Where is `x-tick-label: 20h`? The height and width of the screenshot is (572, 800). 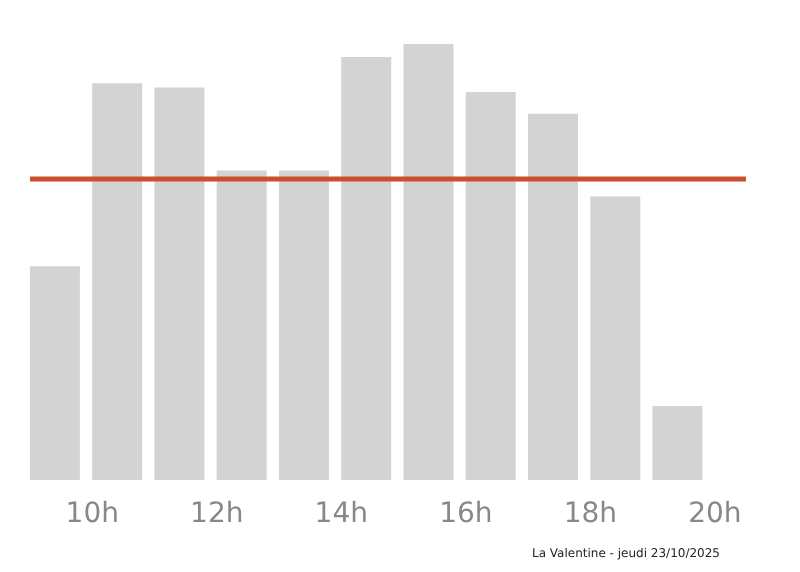
x-tick-label: 20h is located at coordinates (715, 514).